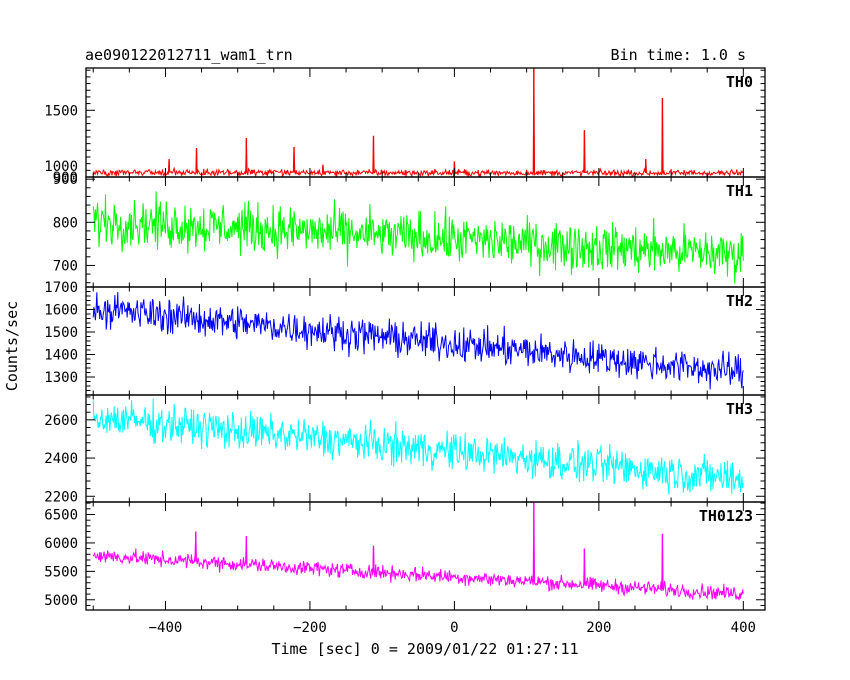 The height and width of the screenshot is (680, 850). Describe the element at coordinates (726, 516) in the screenshot. I see `panel-label: TH0123` at that location.